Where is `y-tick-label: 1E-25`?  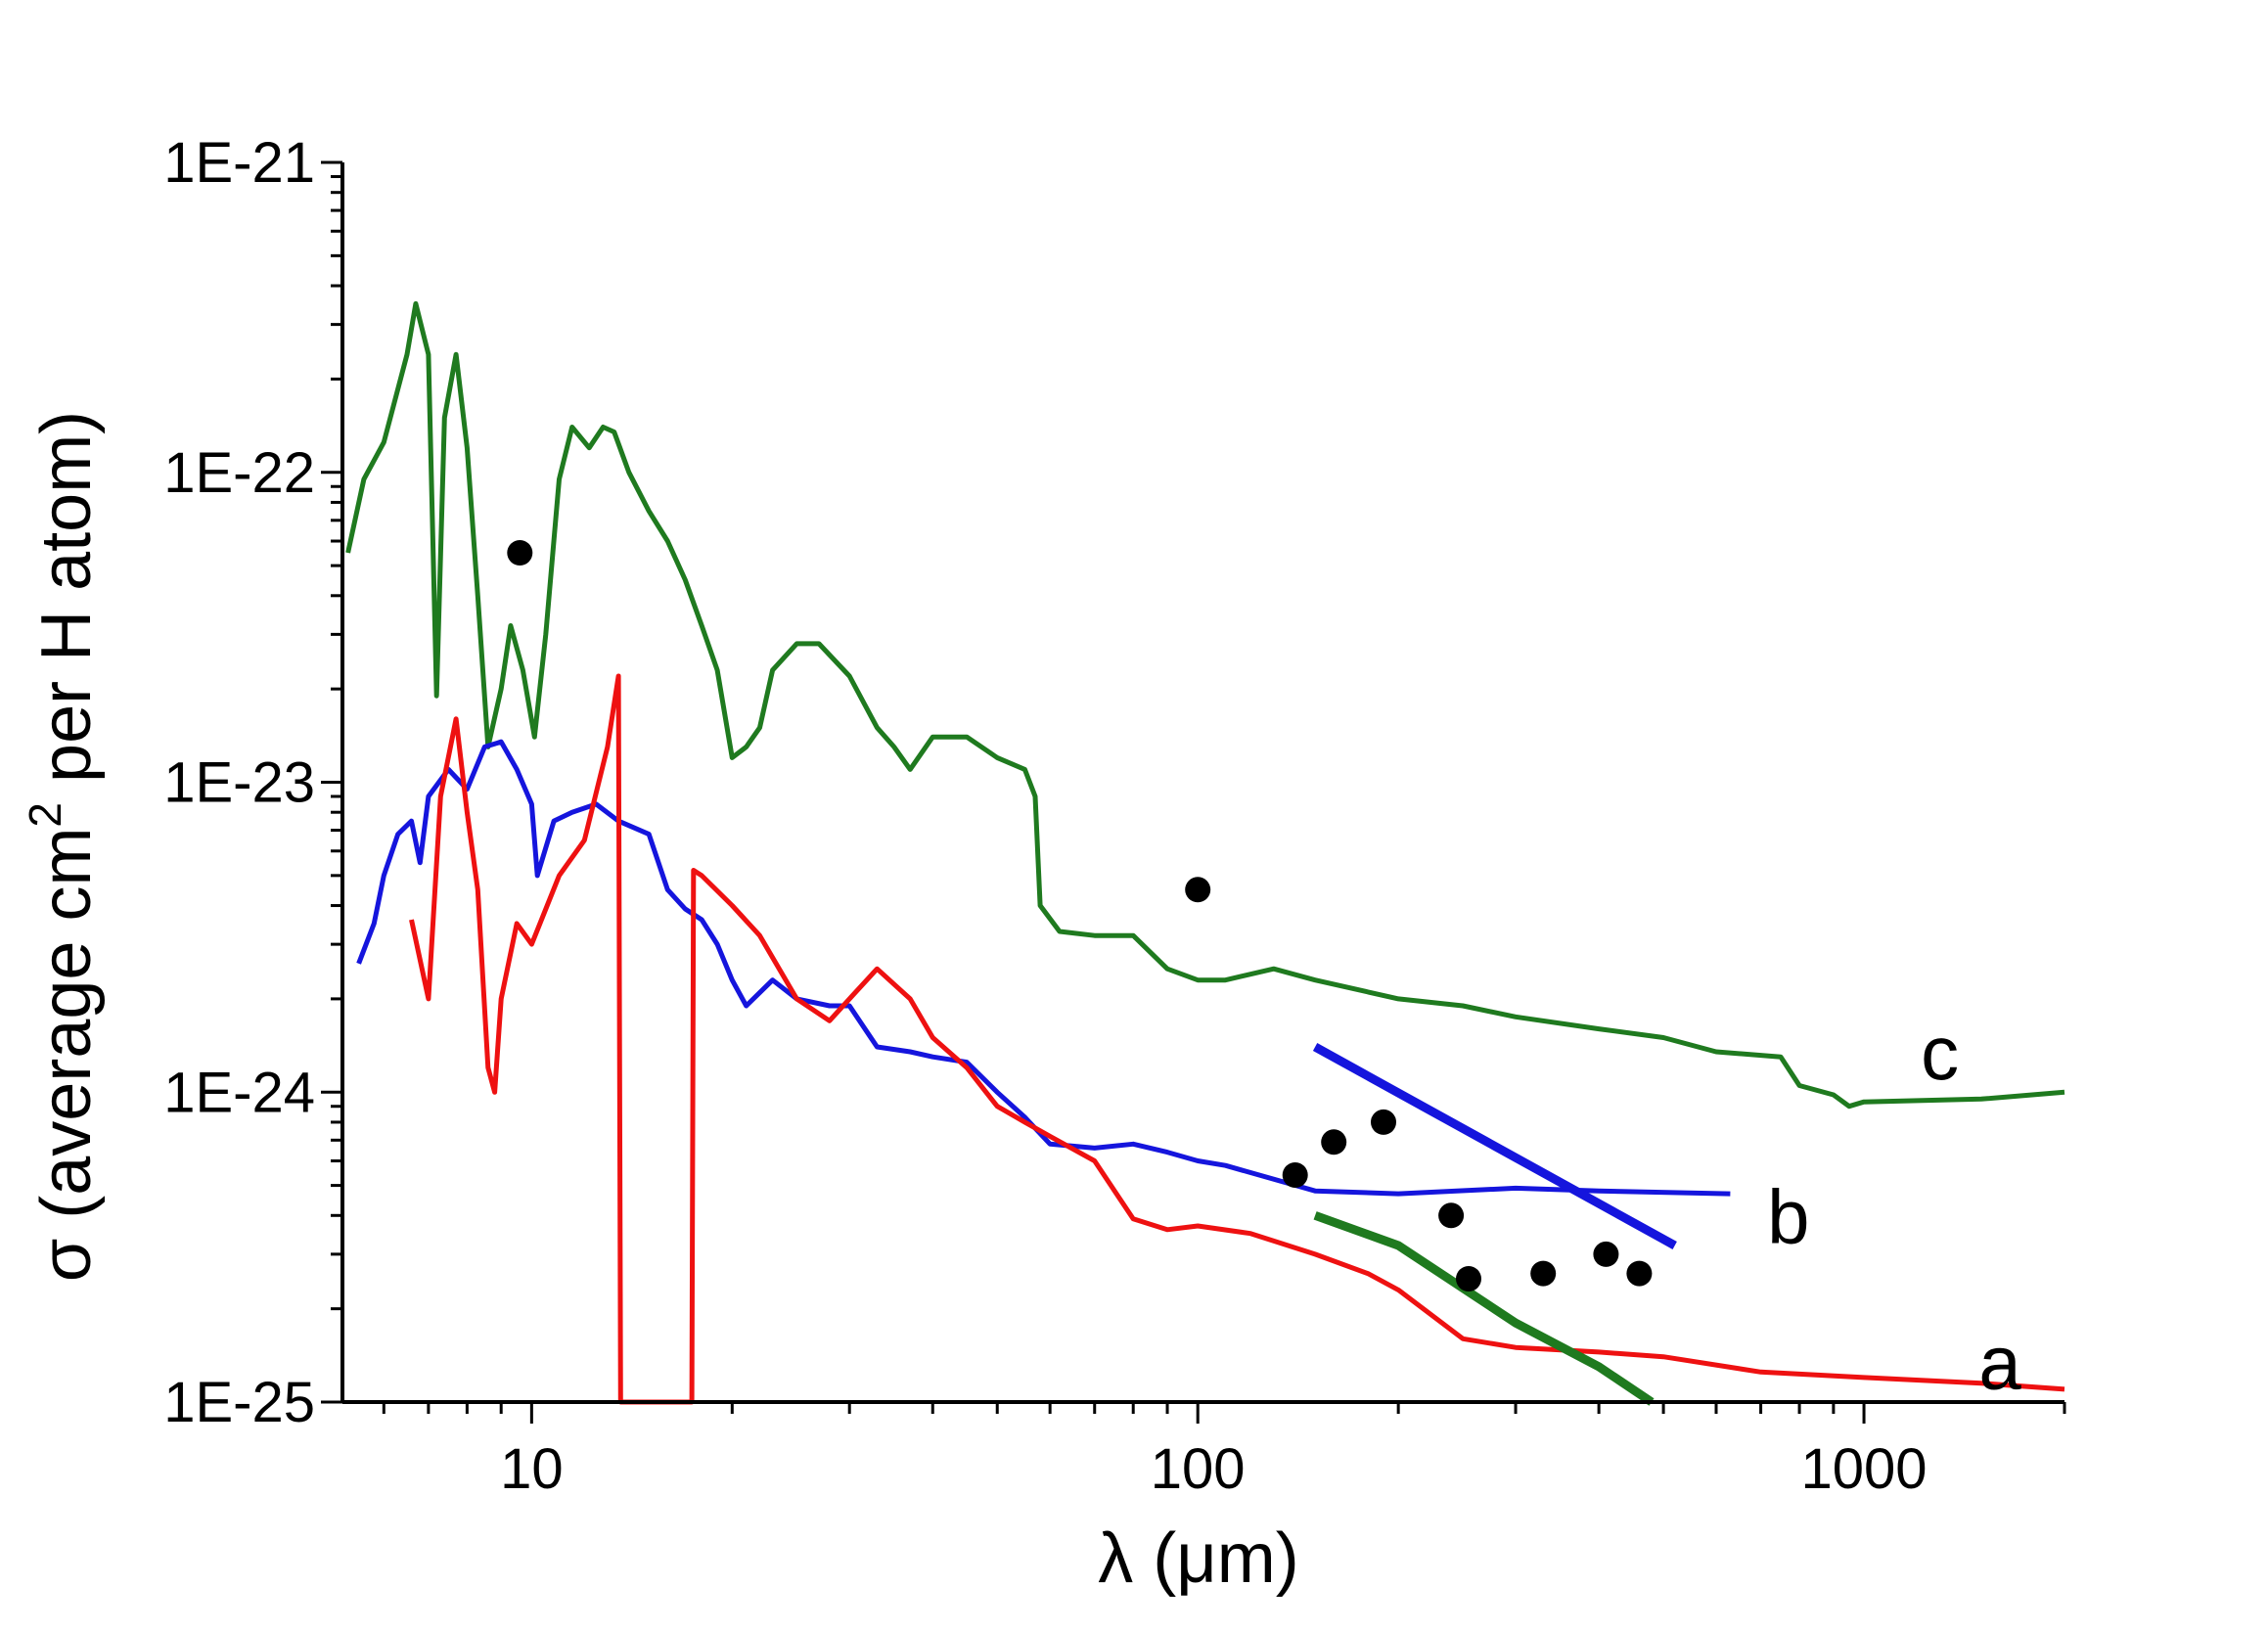 y-tick-label: 1E-25 is located at coordinates (239, 1402).